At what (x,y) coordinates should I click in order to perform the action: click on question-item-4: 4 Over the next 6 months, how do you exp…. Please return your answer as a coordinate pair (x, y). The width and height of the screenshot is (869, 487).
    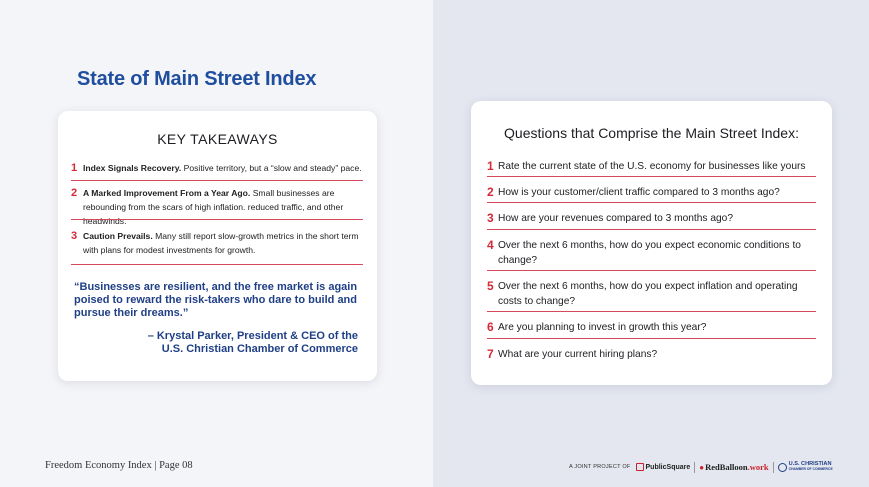
    Looking at the image, I should click on (652, 253).